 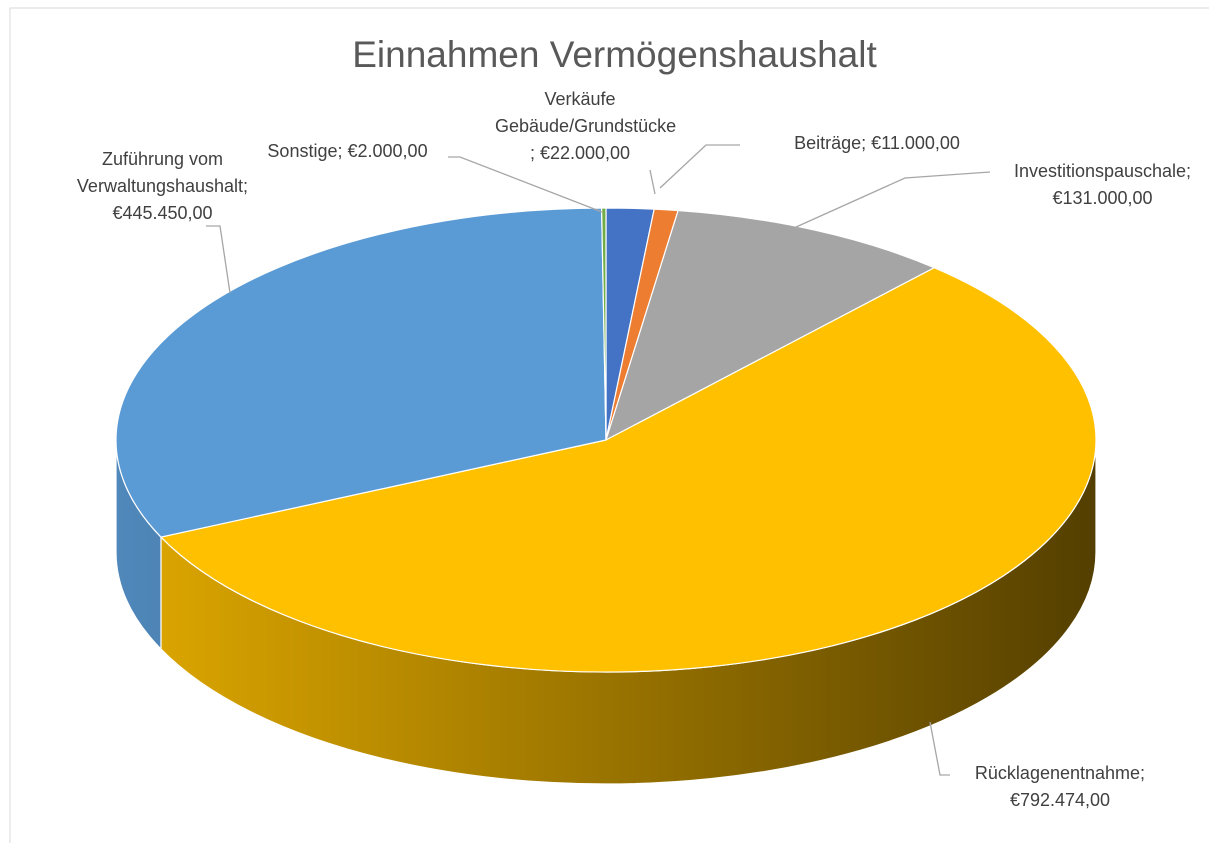 What do you see at coordinates (1060, 787) in the screenshot?
I see `data-label: Rücklagenentnahme; €792.474,00` at bounding box center [1060, 787].